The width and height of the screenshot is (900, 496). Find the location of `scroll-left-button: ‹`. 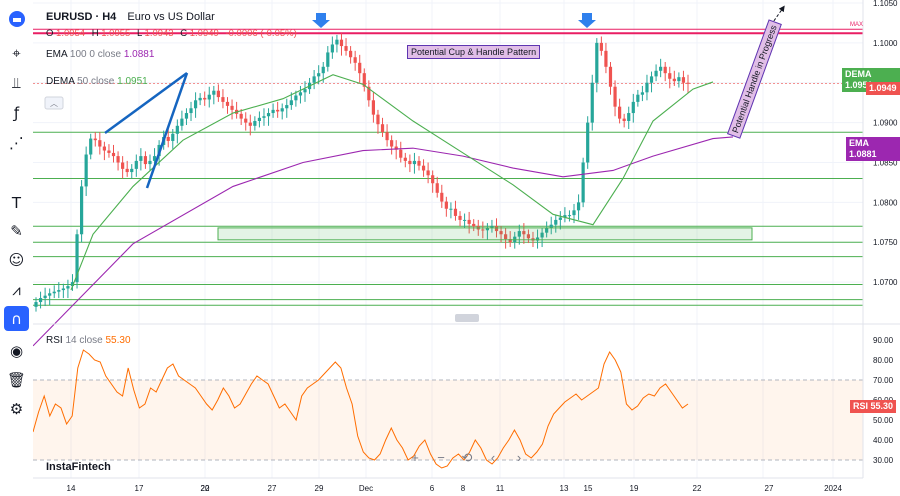

scroll-left-button: ‹ is located at coordinates (493, 457).